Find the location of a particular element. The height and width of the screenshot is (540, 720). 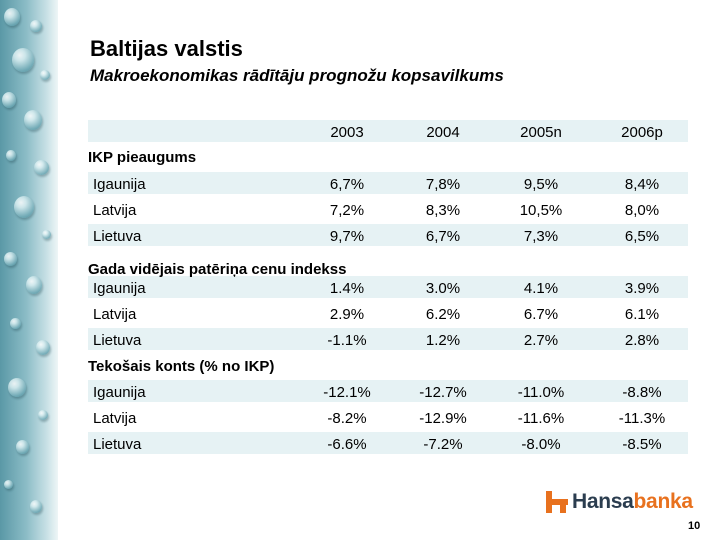

year-header: 2004 is located at coordinates (443, 132).